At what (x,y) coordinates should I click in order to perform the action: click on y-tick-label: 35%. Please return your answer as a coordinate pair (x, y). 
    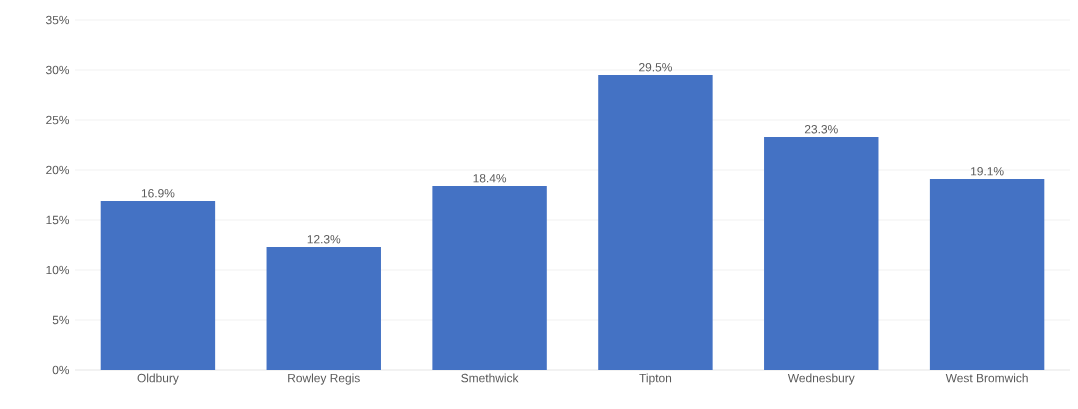
    Looking at the image, I should click on (58, 20).